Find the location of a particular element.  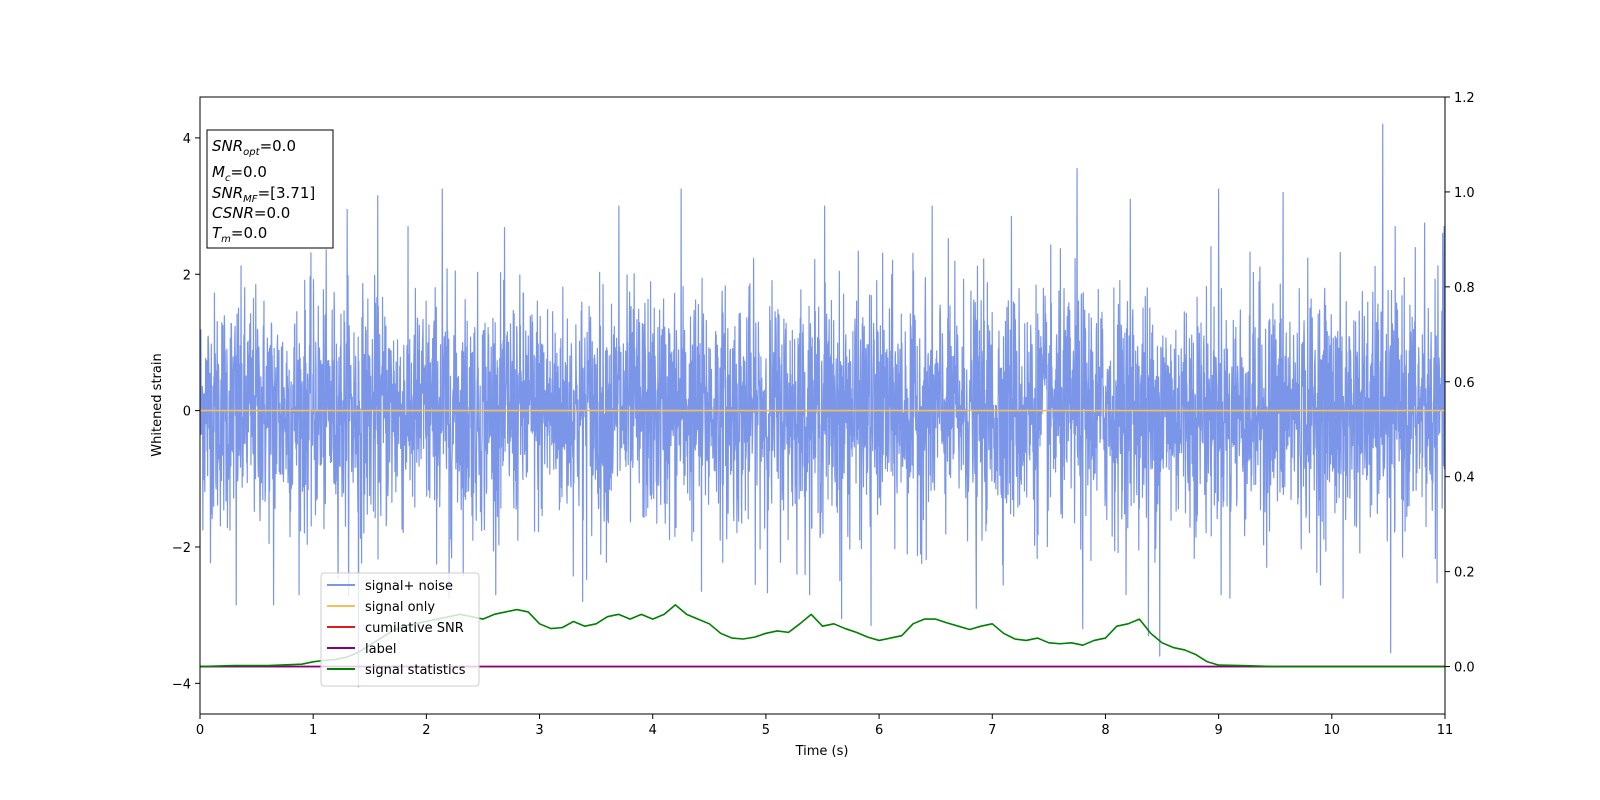

x-tick-label: 8 is located at coordinates (1105, 730).